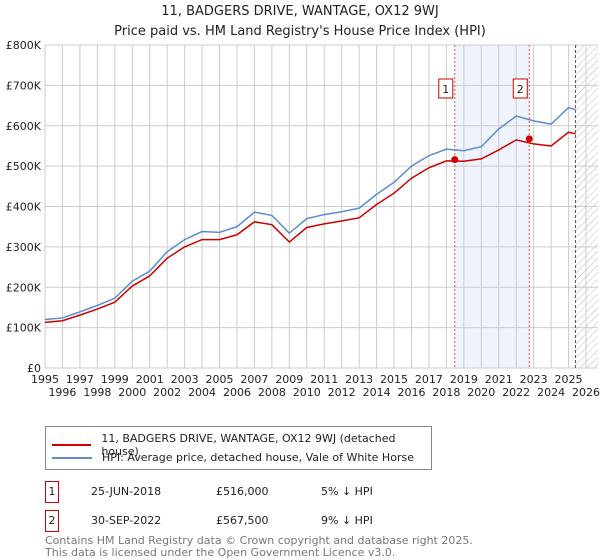 This screenshot has height=560, width=600. What do you see at coordinates (377, 392) in the screenshot?
I see `x-tick-label: 2014` at bounding box center [377, 392].